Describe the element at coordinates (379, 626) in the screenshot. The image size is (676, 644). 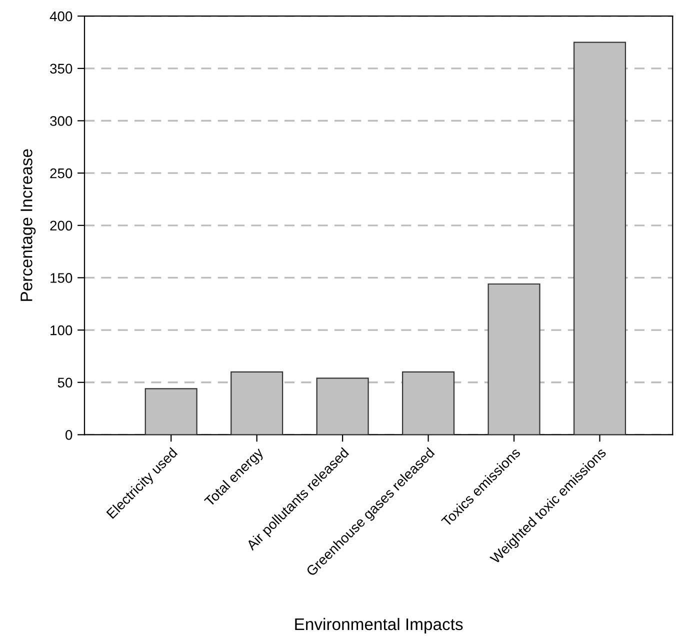
I see `x-axis-title: Environmental Impacts` at that location.